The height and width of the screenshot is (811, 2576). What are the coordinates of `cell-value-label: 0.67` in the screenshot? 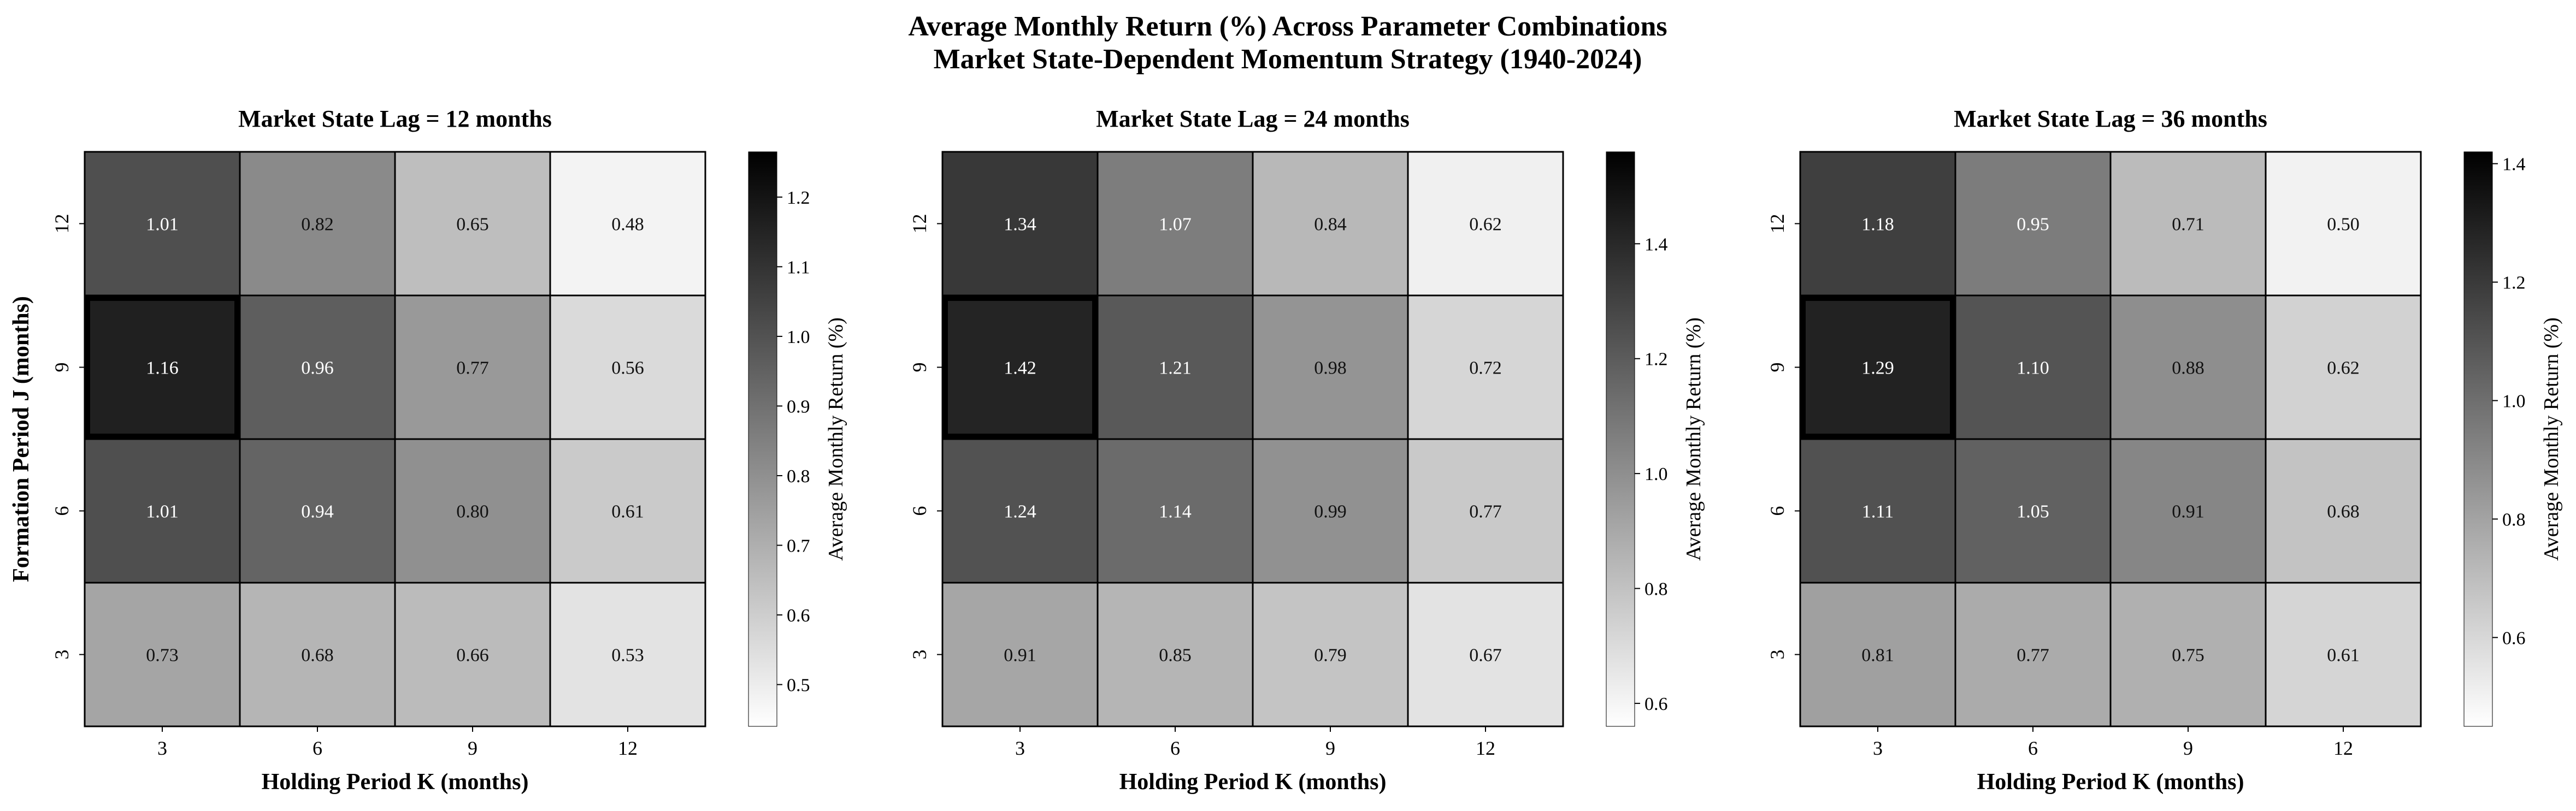 It's located at (1486, 656).